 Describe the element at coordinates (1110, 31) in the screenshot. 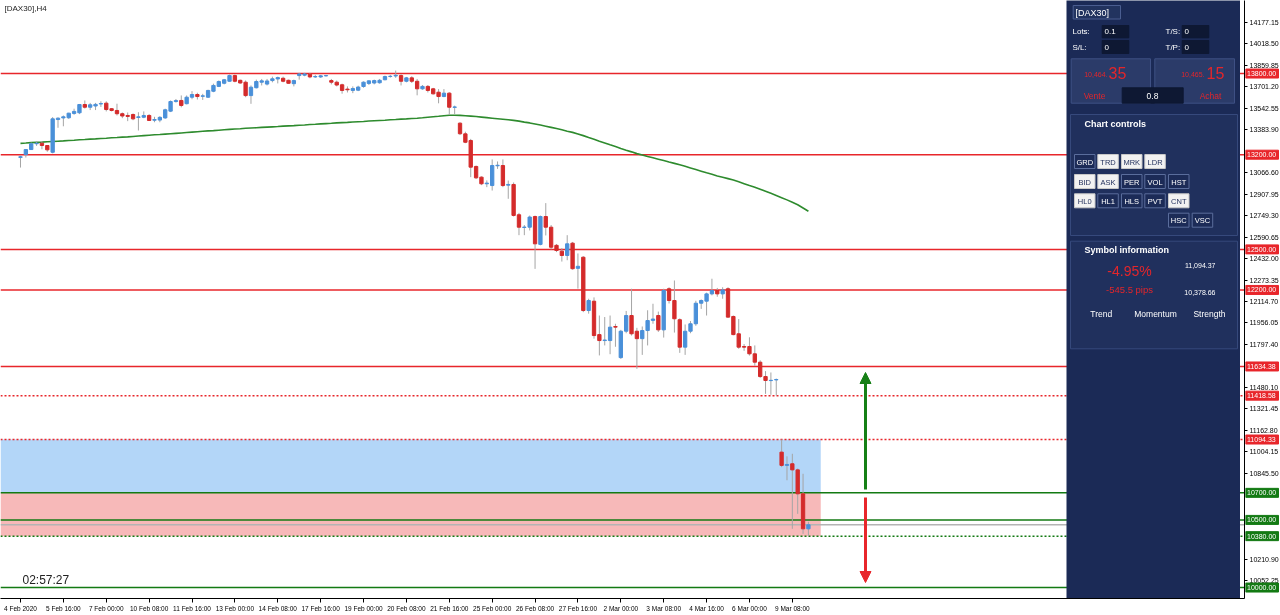

I see `text: 0.1` at that location.